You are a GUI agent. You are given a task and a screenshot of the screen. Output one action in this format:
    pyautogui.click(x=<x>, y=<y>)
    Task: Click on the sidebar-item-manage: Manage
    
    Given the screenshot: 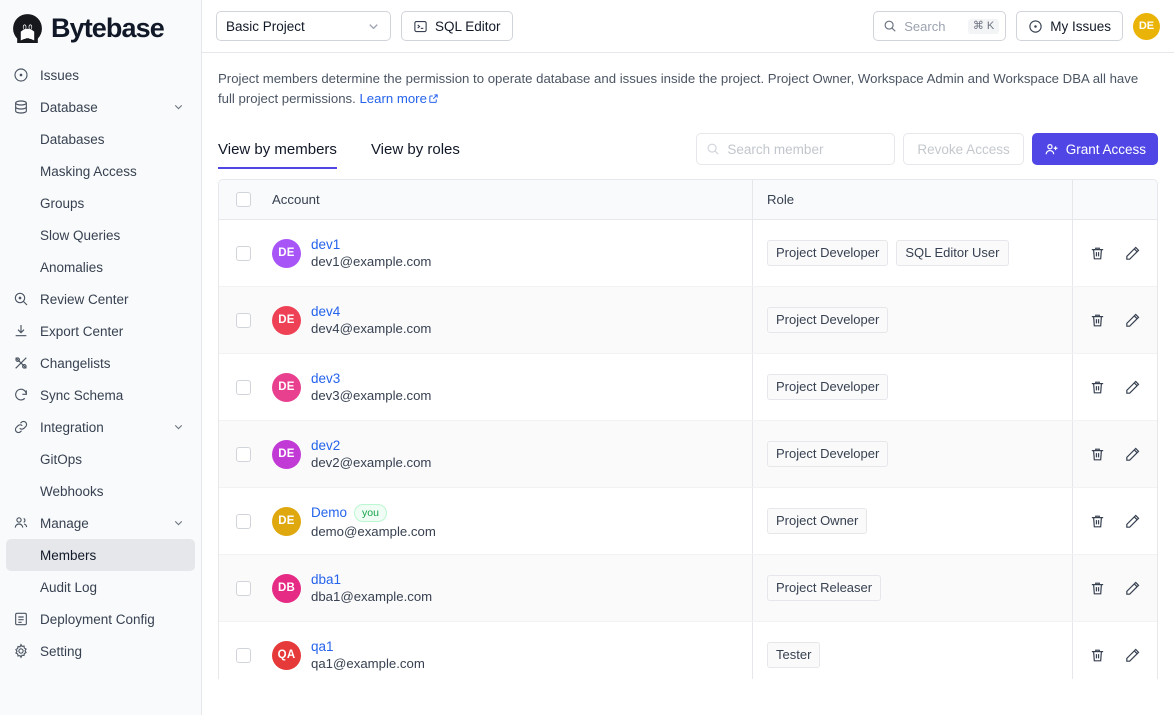 What is the action you would take?
    pyautogui.click(x=100, y=523)
    